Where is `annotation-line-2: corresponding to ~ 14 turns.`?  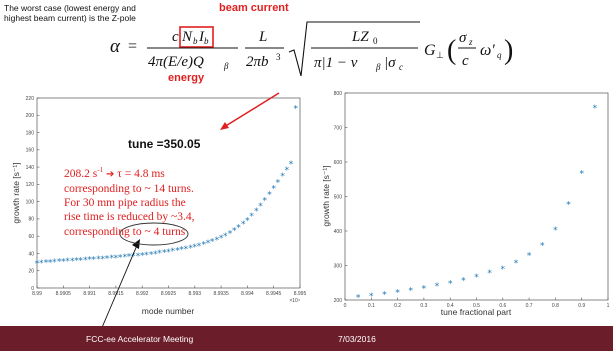
annotation-line-2: corresponding to ~ 14 turns. is located at coordinates (129, 189).